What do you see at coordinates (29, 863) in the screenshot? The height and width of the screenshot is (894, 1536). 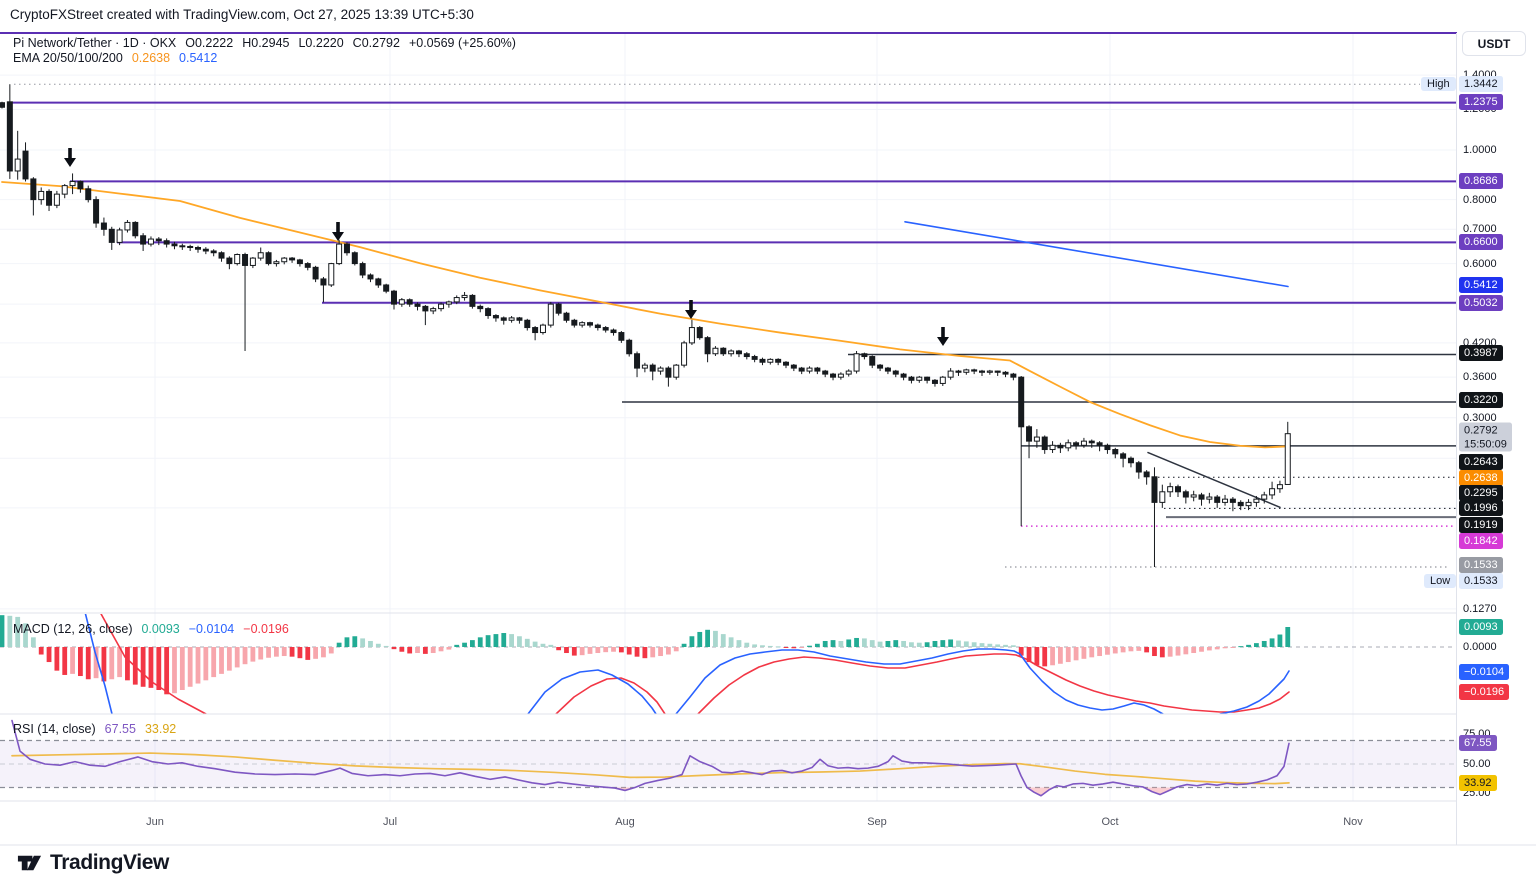 I see `tradingview-logo-icon` at bounding box center [29, 863].